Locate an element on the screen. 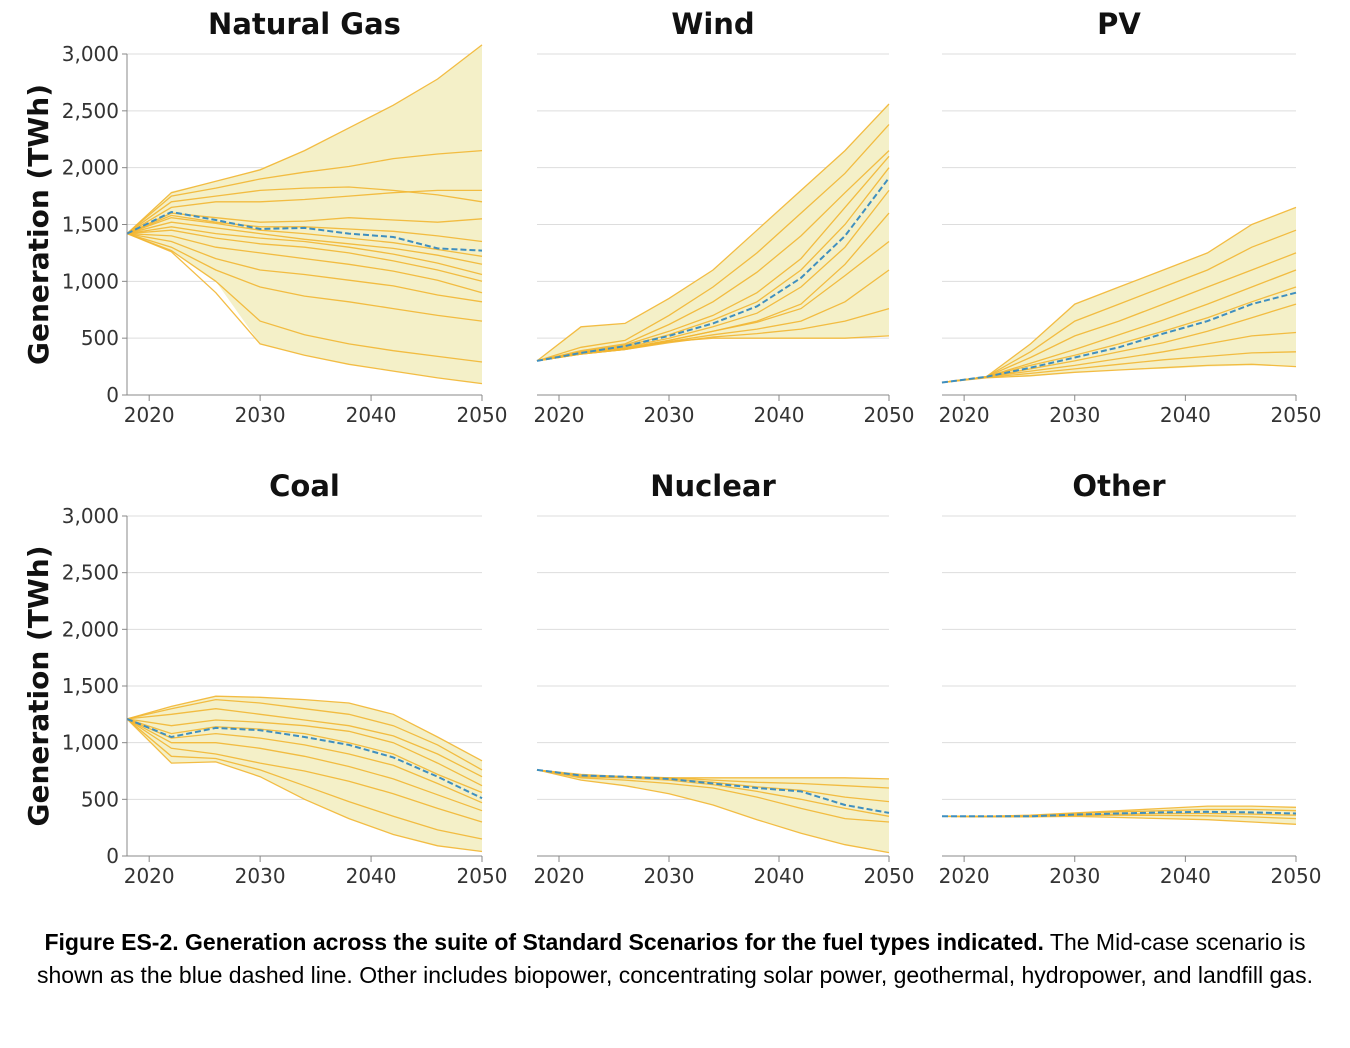  panel-nuclear: 2020 2030 2040 2050 Nuclear is located at coordinates (724, 678).